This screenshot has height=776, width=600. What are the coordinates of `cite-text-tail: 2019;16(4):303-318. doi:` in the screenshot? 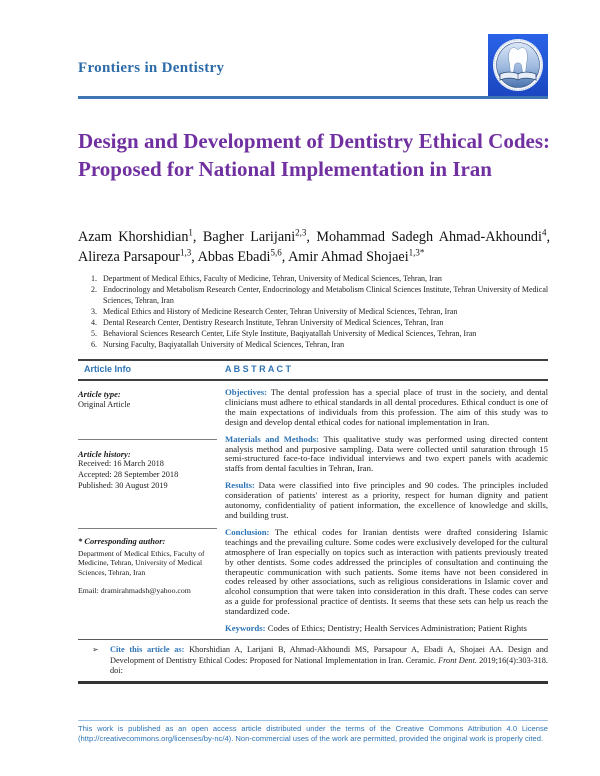 It's located at (329, 665).